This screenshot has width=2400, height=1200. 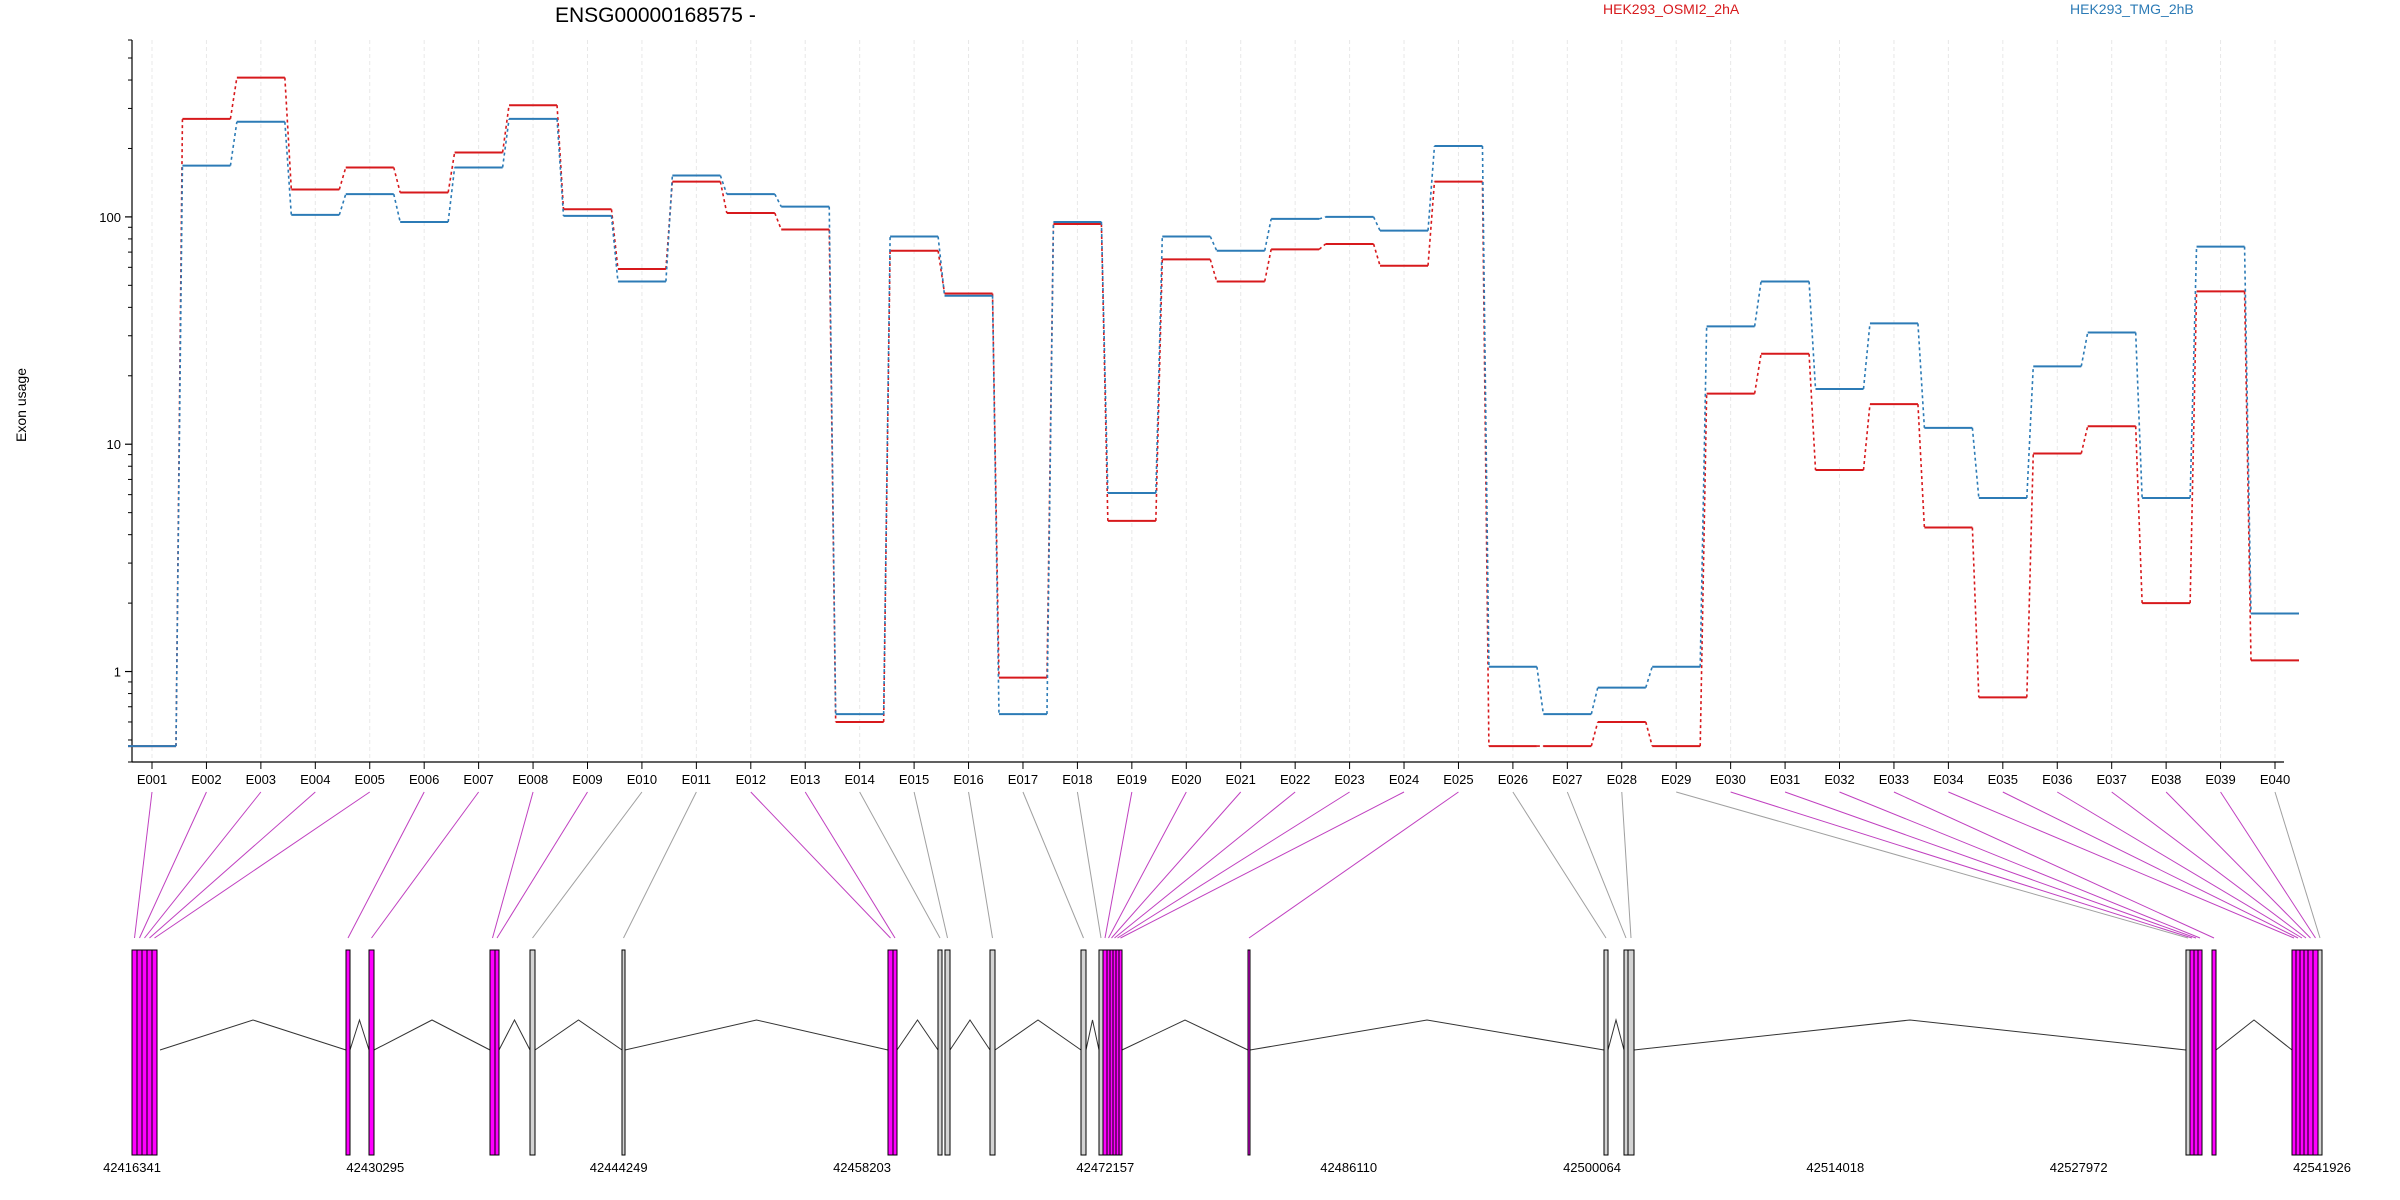 I want to click on exon-label: E032, so click(x=1839, y=779).